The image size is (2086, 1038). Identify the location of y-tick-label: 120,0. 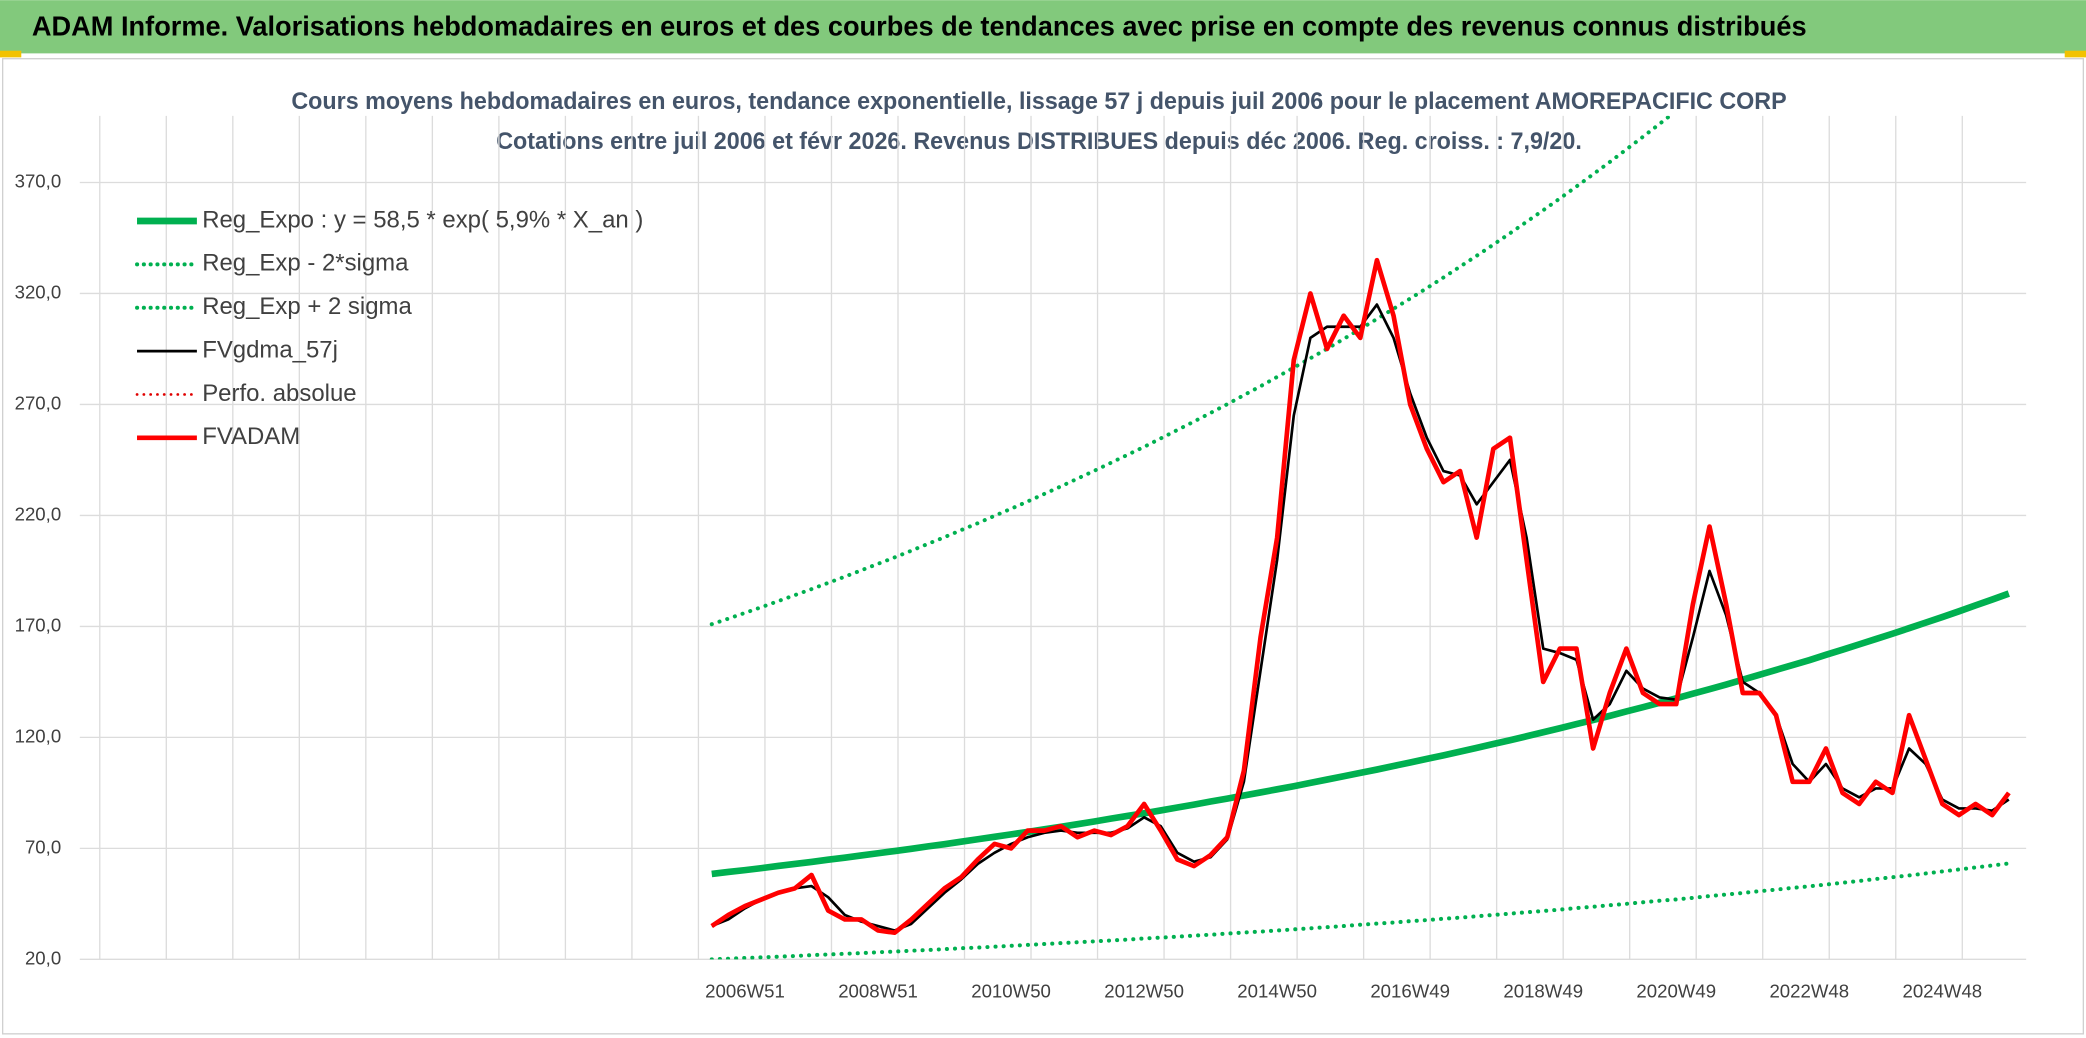
(38, 735).